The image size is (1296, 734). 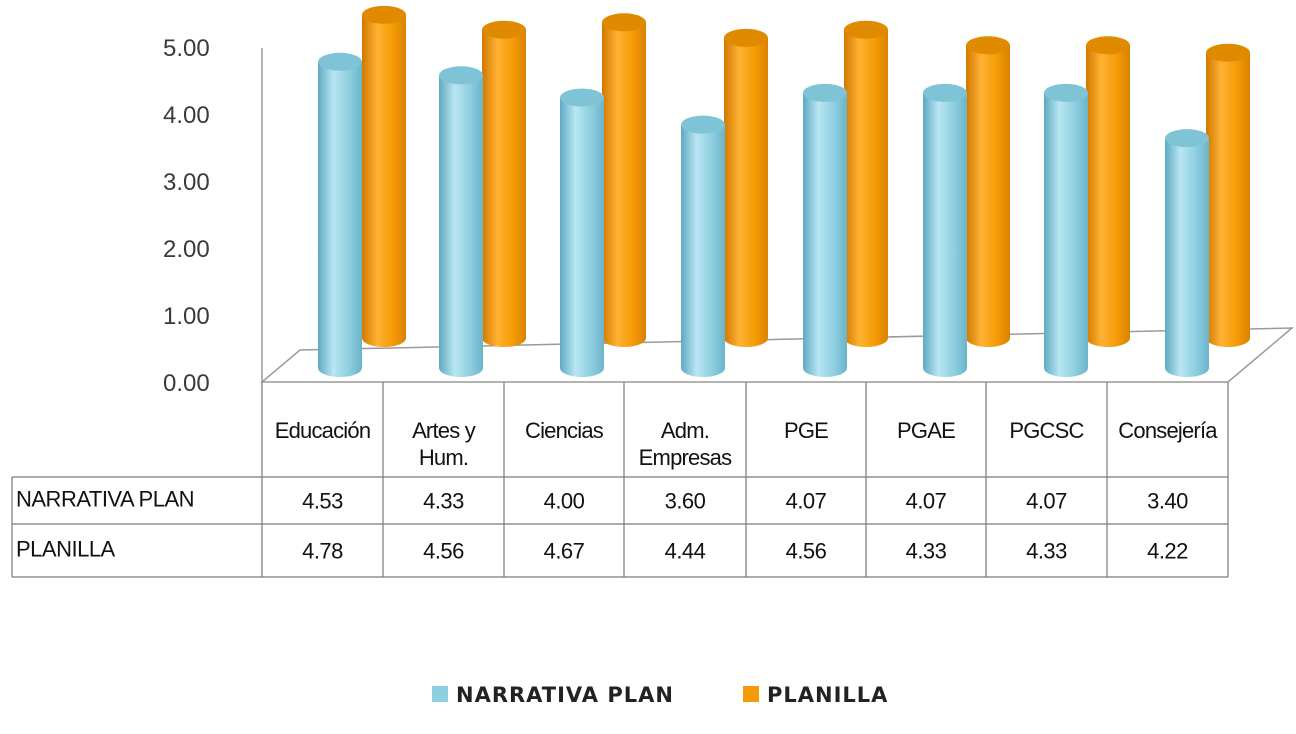 I want to click on category-label: Adm., so click(x=685, y=430).